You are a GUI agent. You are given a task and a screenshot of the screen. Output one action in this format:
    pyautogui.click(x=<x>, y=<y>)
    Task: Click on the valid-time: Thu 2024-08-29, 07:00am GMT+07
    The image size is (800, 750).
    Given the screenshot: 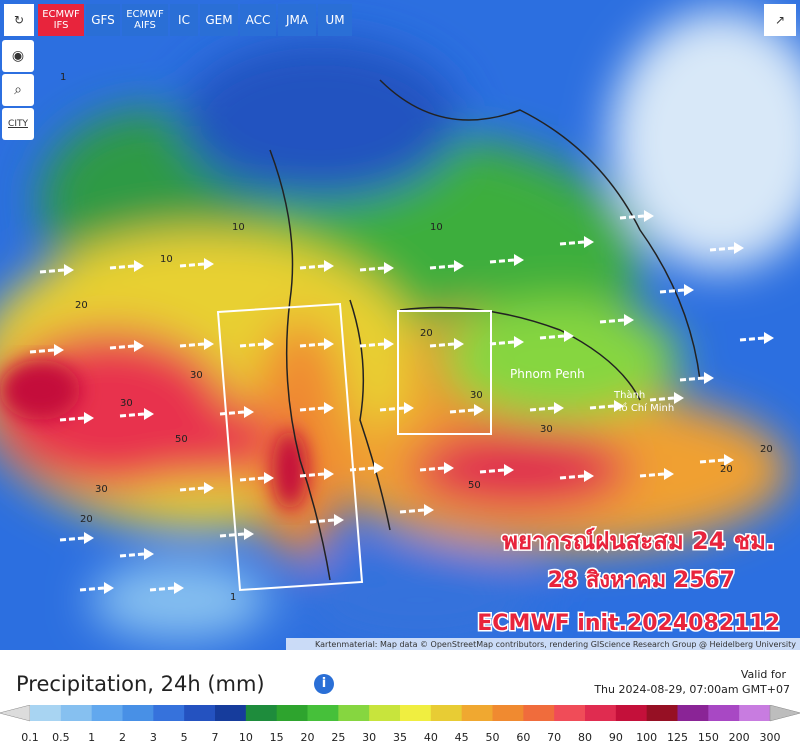 What is the action you would take?
    pyautogui.click(x=692, y=689)
    